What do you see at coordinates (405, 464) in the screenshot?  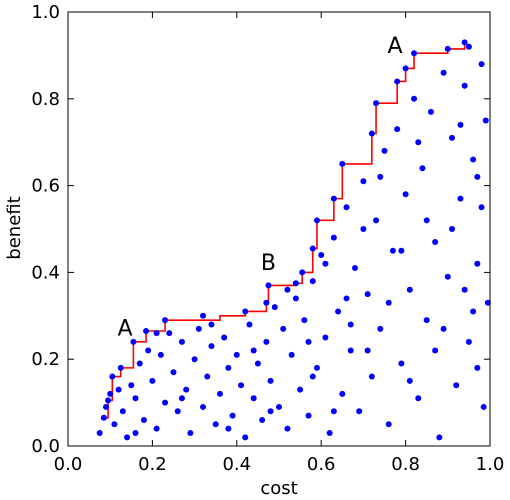 I see `x-tick-label: 0.8` at bounding box center [405, 464].